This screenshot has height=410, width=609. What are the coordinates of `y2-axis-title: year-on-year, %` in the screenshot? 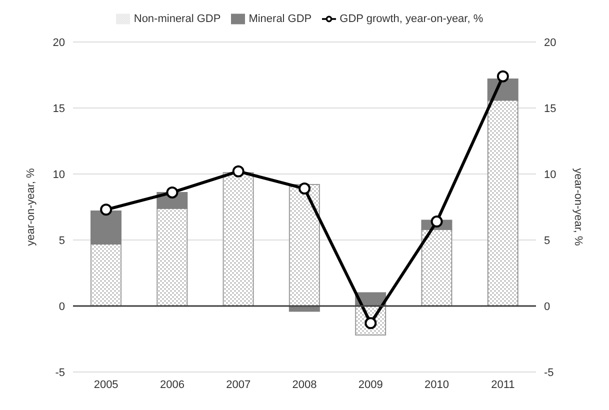 It's located at (578, 207).